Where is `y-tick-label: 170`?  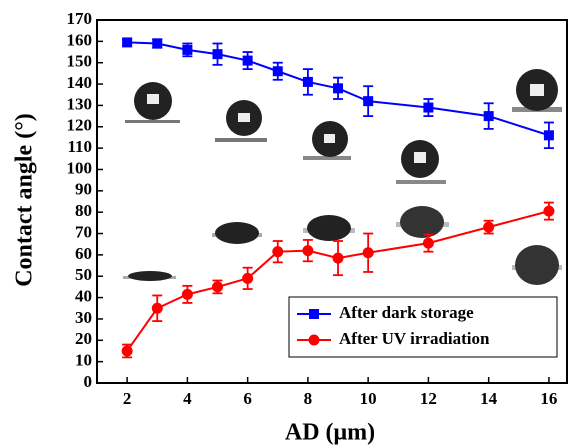 y-tick-label: 170 is located at coordinates (80, 18).